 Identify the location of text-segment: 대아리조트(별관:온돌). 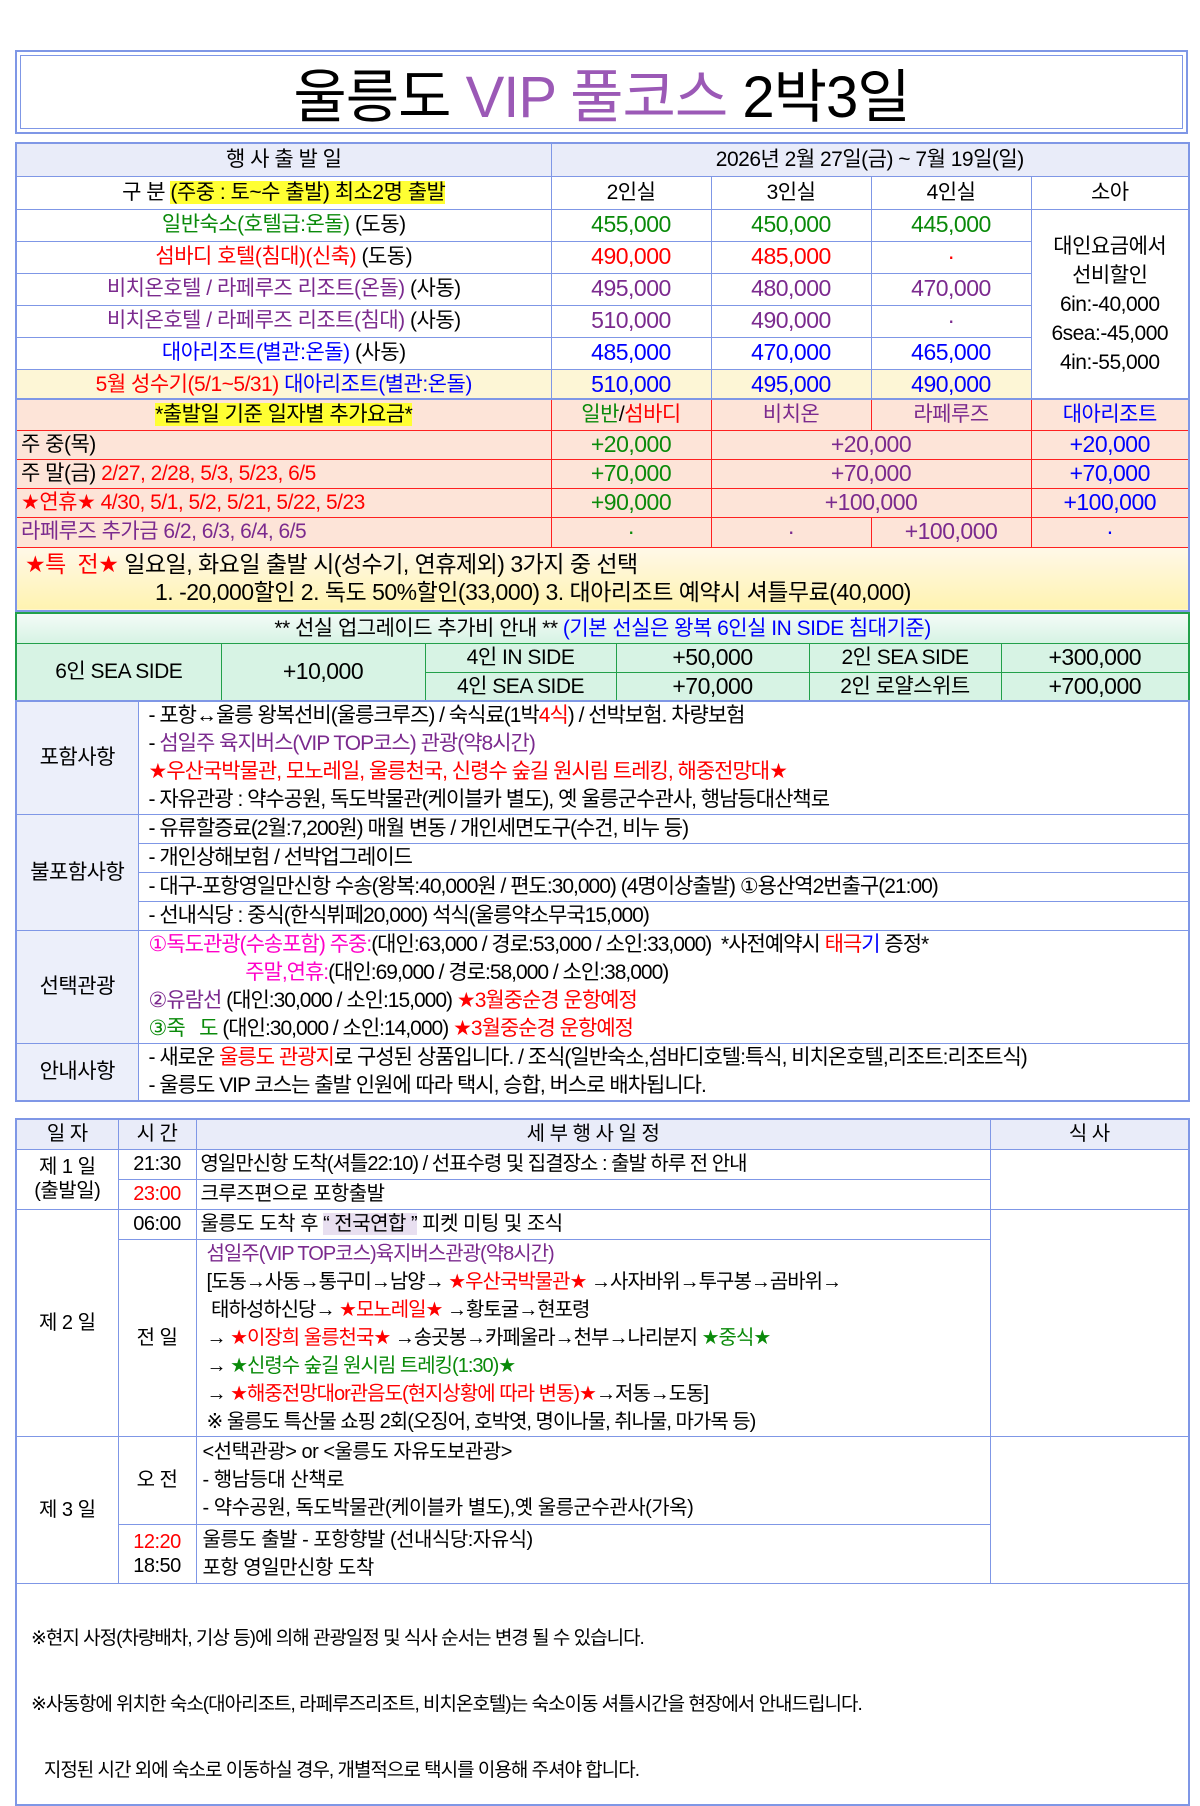
(255, 353).